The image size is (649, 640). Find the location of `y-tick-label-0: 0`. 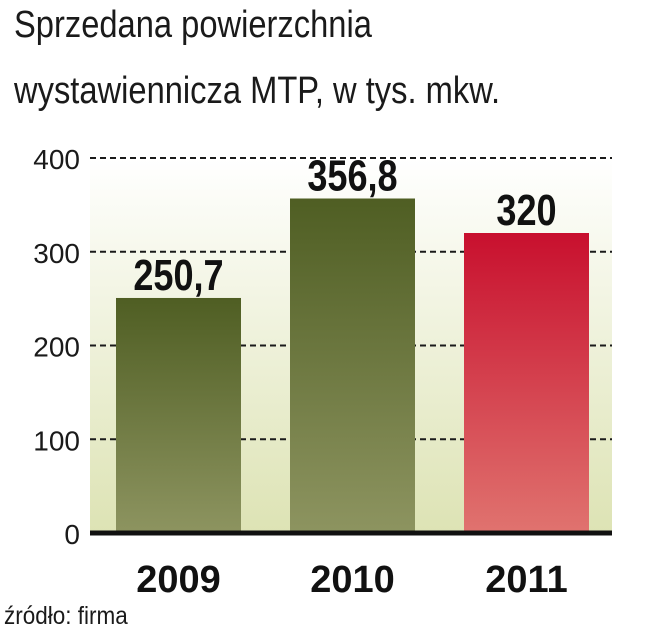

y-tick-label-0: 0 is located at coordinates (72, 534).